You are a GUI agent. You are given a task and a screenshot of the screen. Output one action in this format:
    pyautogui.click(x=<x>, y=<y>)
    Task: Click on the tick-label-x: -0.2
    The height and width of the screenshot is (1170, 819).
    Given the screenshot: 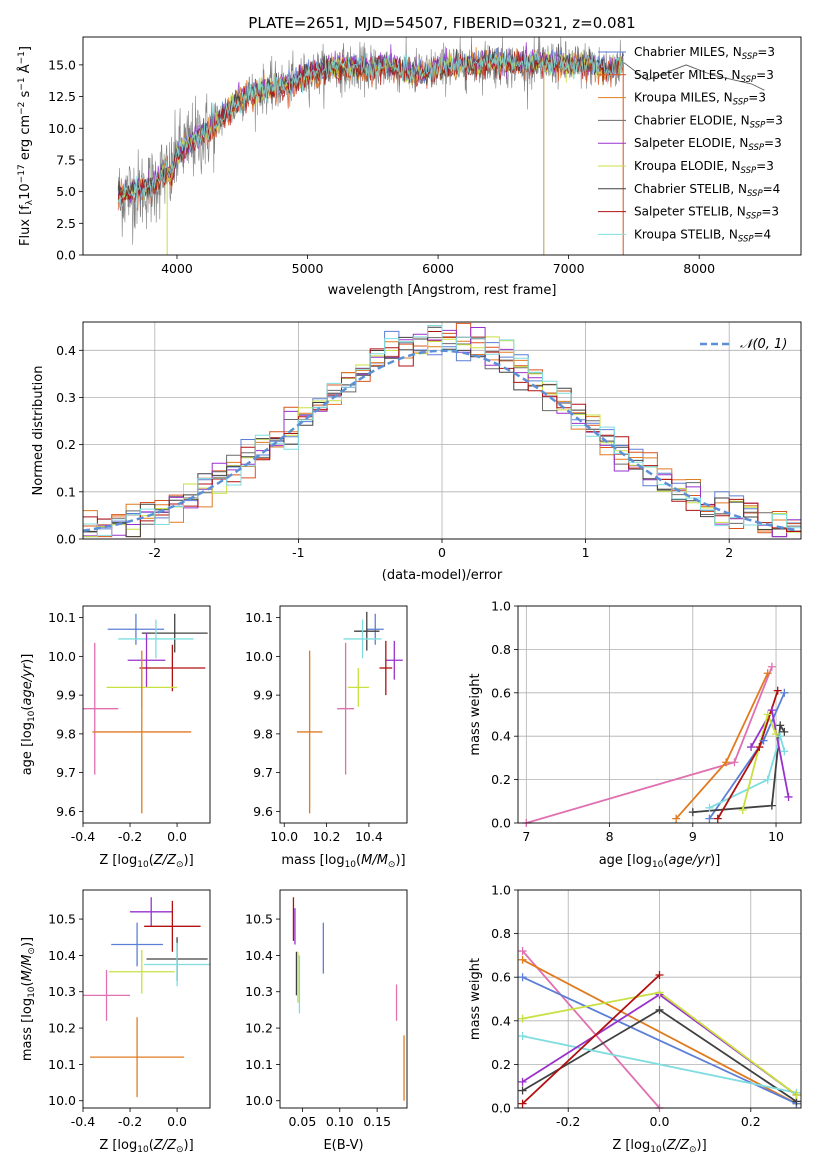 What is the action you would take?
    pyautogui.click(x=130, y=1121)
    